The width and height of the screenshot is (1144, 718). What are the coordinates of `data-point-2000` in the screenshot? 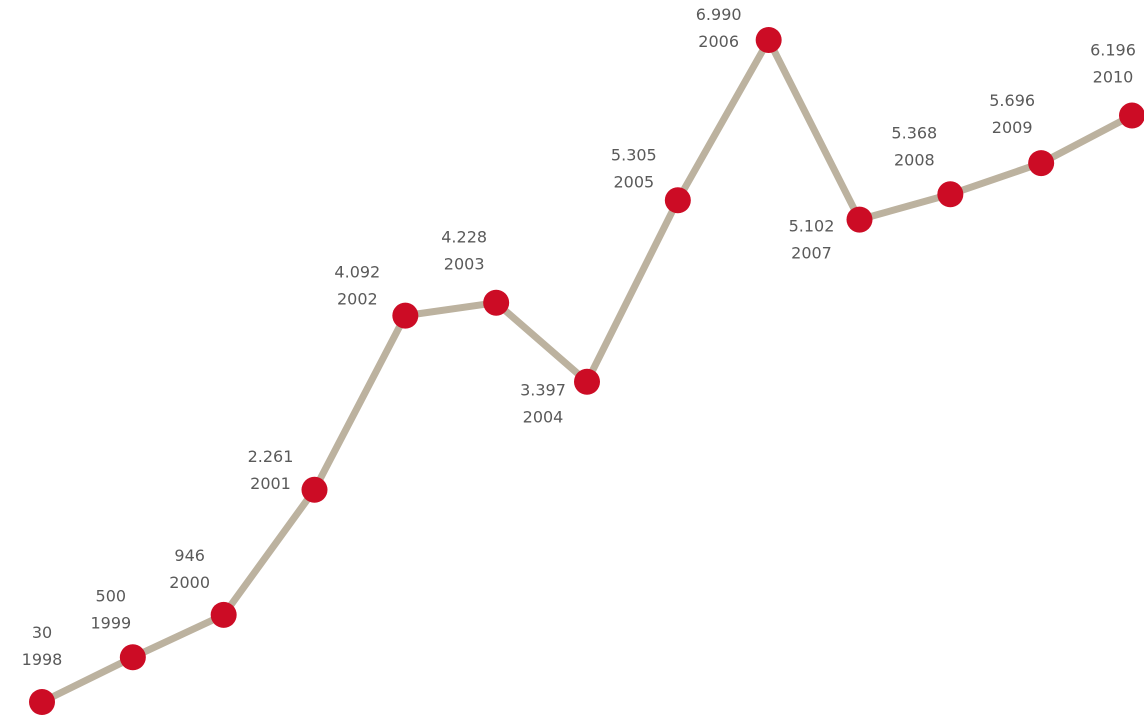 It's located at (223, 614).